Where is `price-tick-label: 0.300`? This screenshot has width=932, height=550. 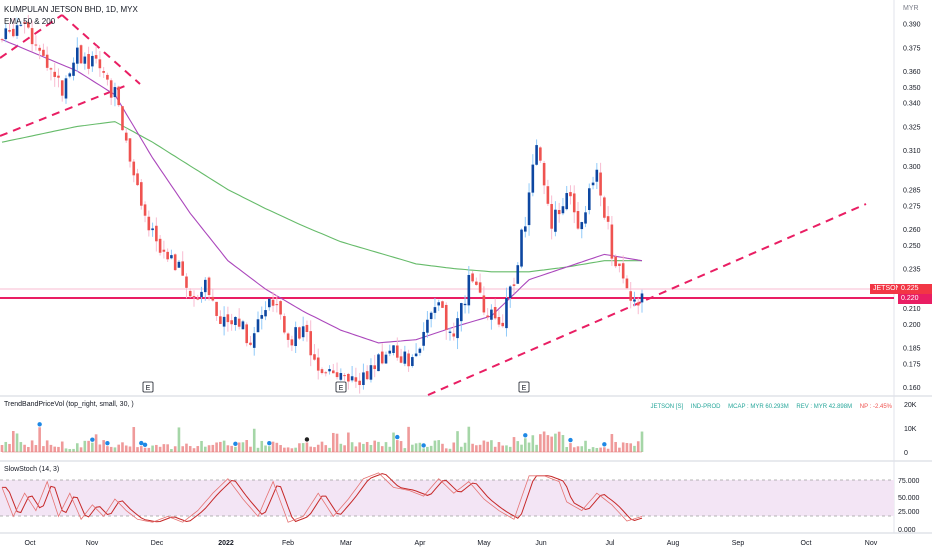
price-tick-label: 0.300 is located at coordinates (912, 167).